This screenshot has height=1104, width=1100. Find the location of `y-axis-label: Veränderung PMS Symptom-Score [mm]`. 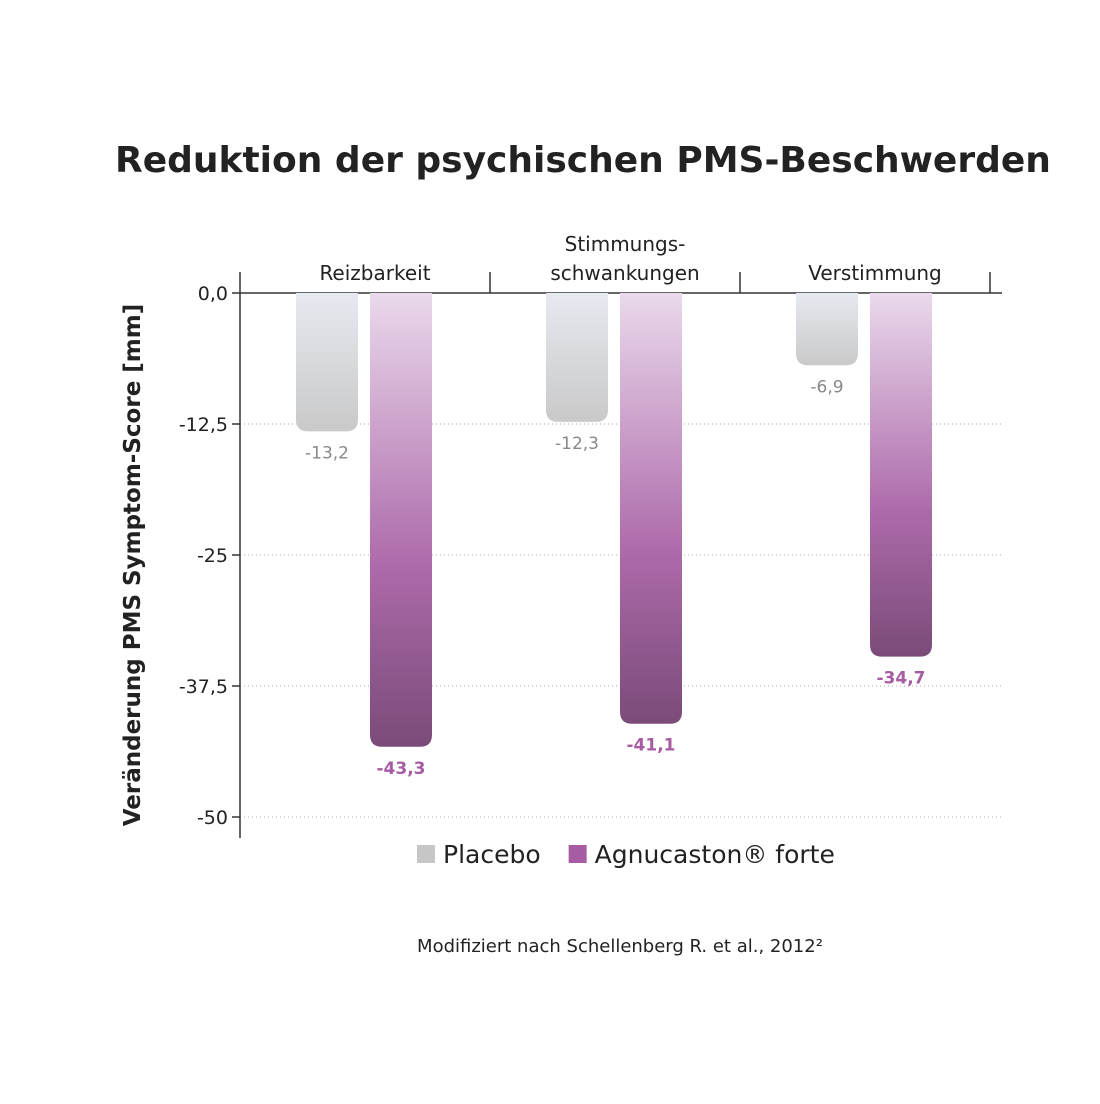

y-axis-label: Veränderung PMS Symptom-Score [mm] is located at coordinates (133, 565).